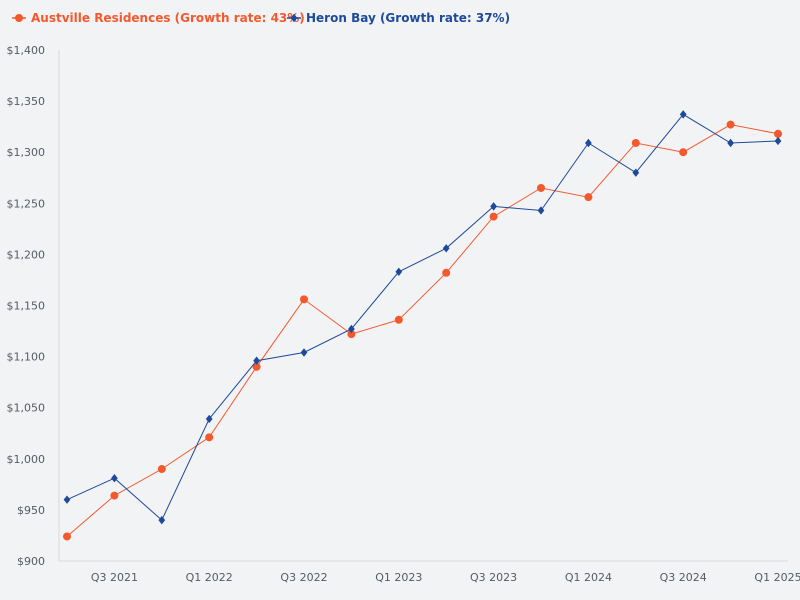 The image size is (800, 600). What do you see at coordinates (26, 408) in the screenshot?
I see `y-tick-label: $1,050` at bounding box center [26, 408].